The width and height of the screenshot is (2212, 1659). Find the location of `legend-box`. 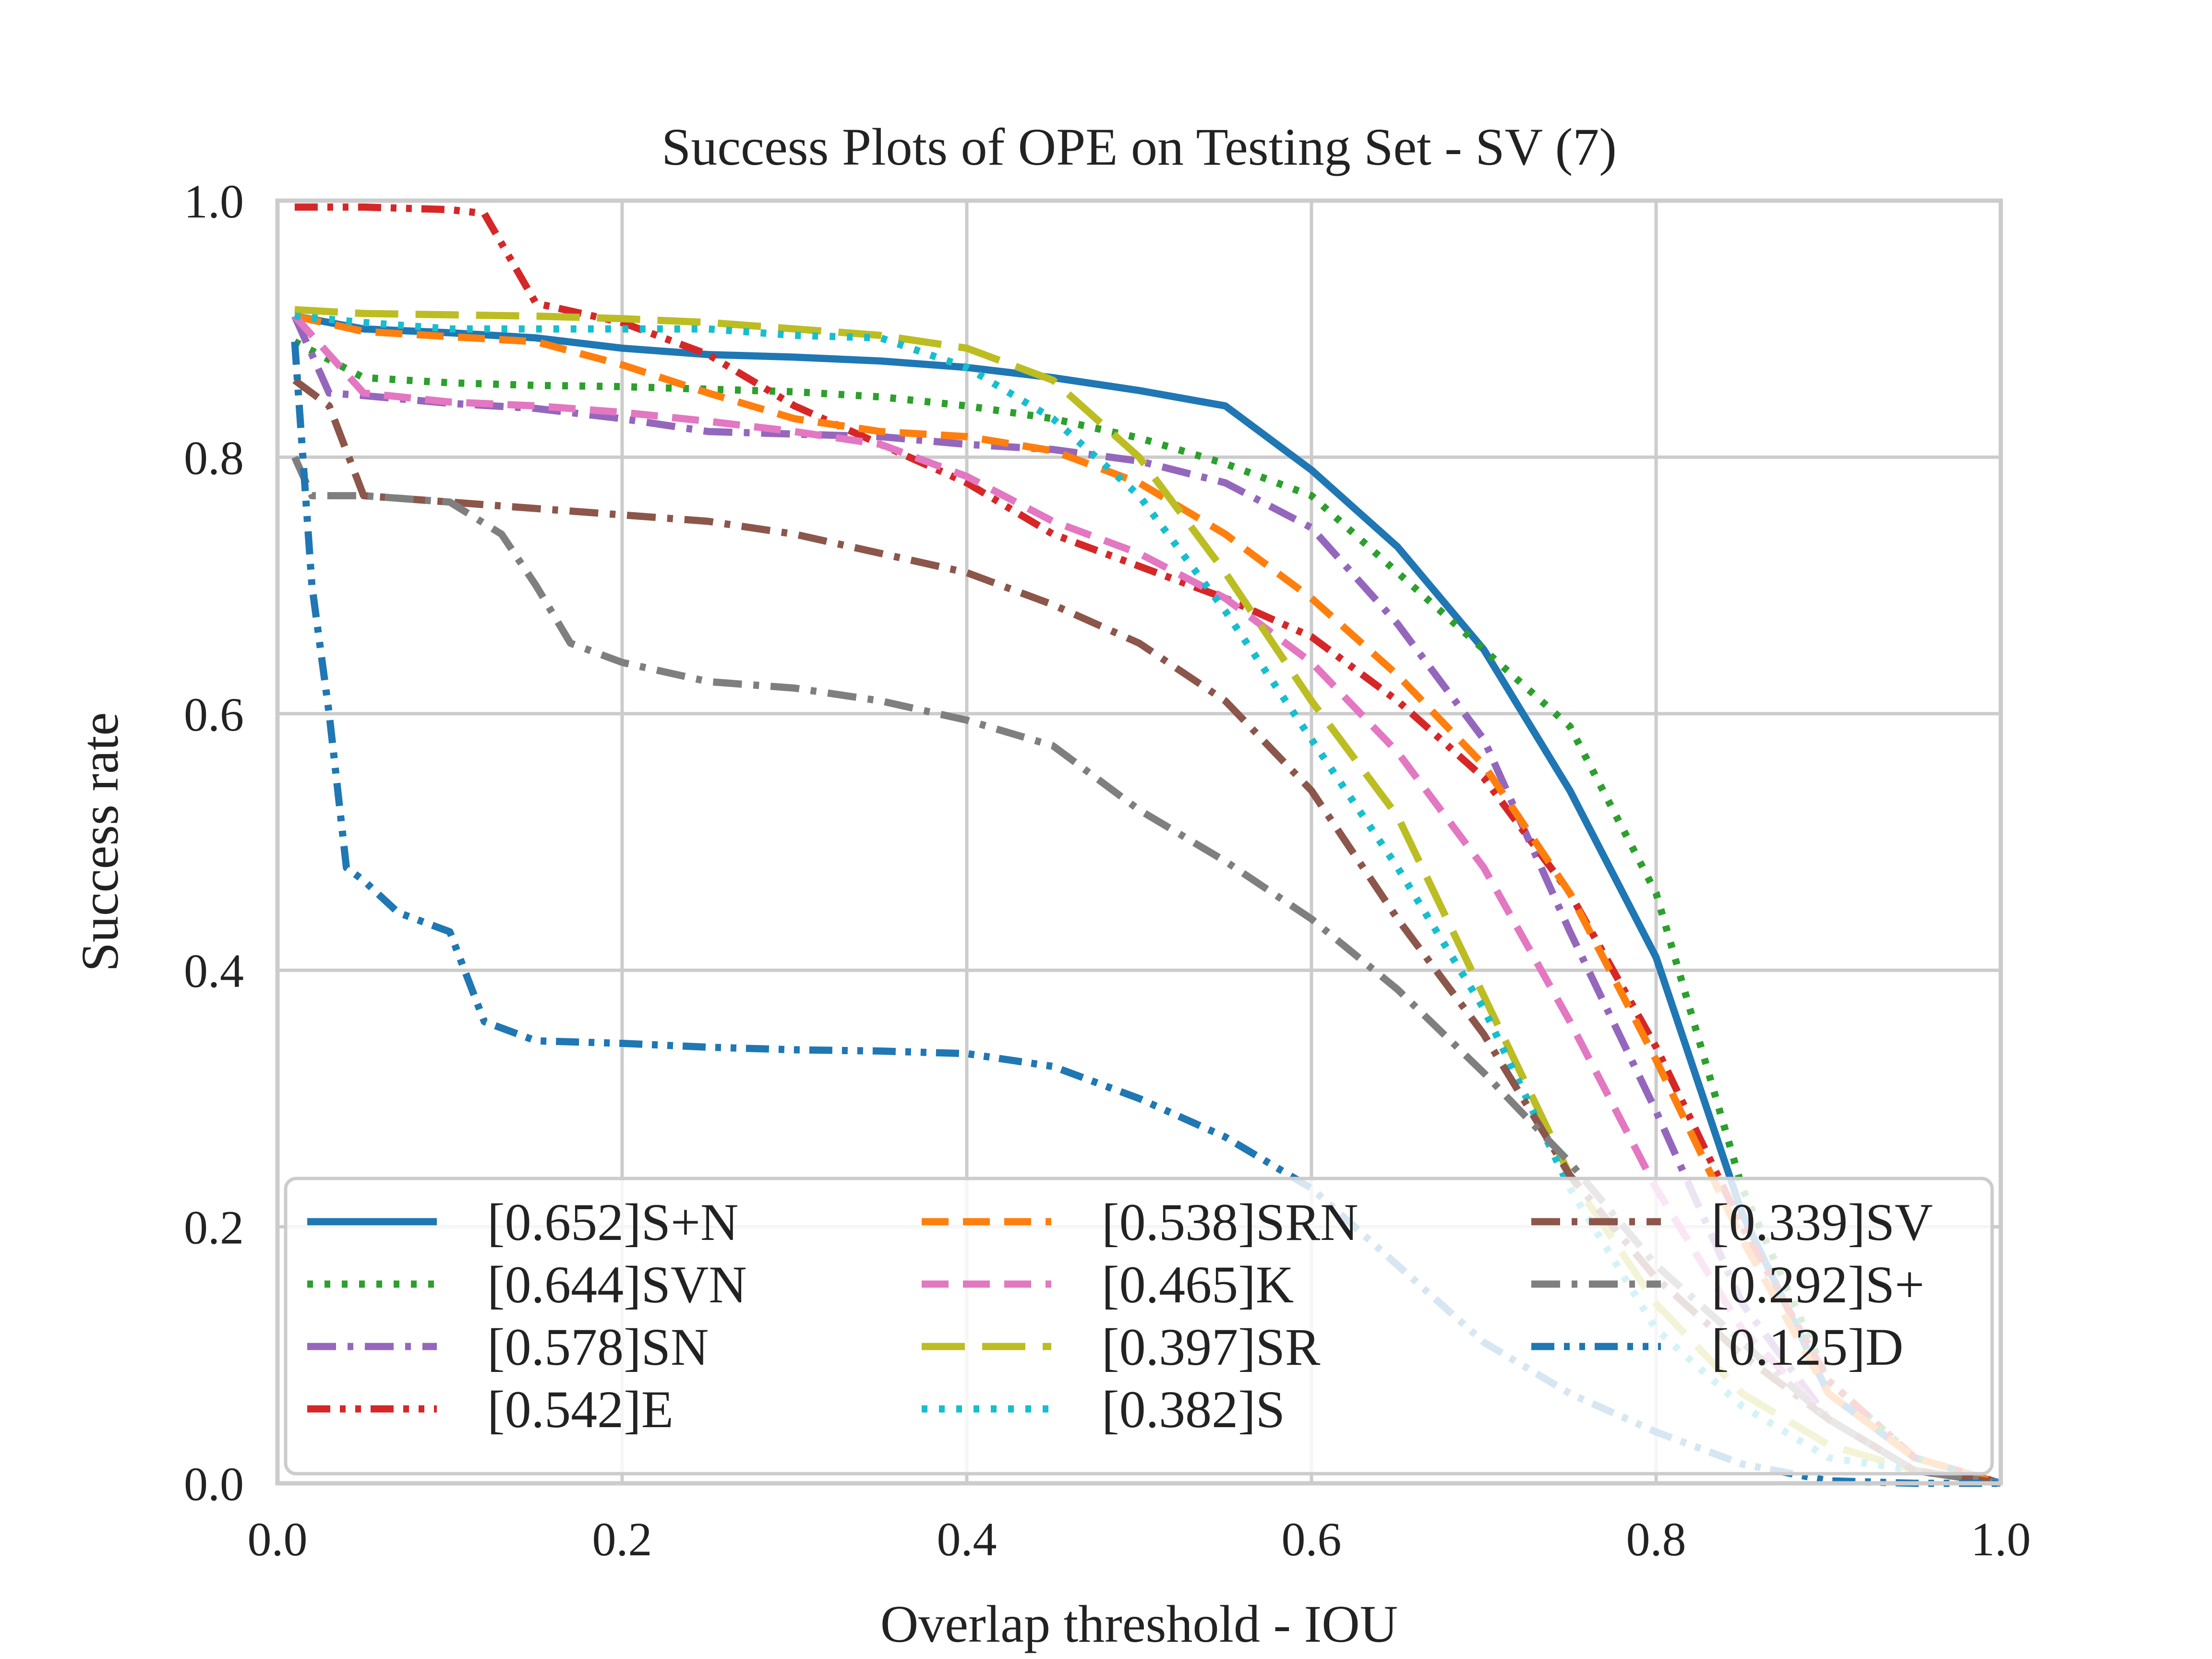

legend-box is located at coordinates (1139, 1326).